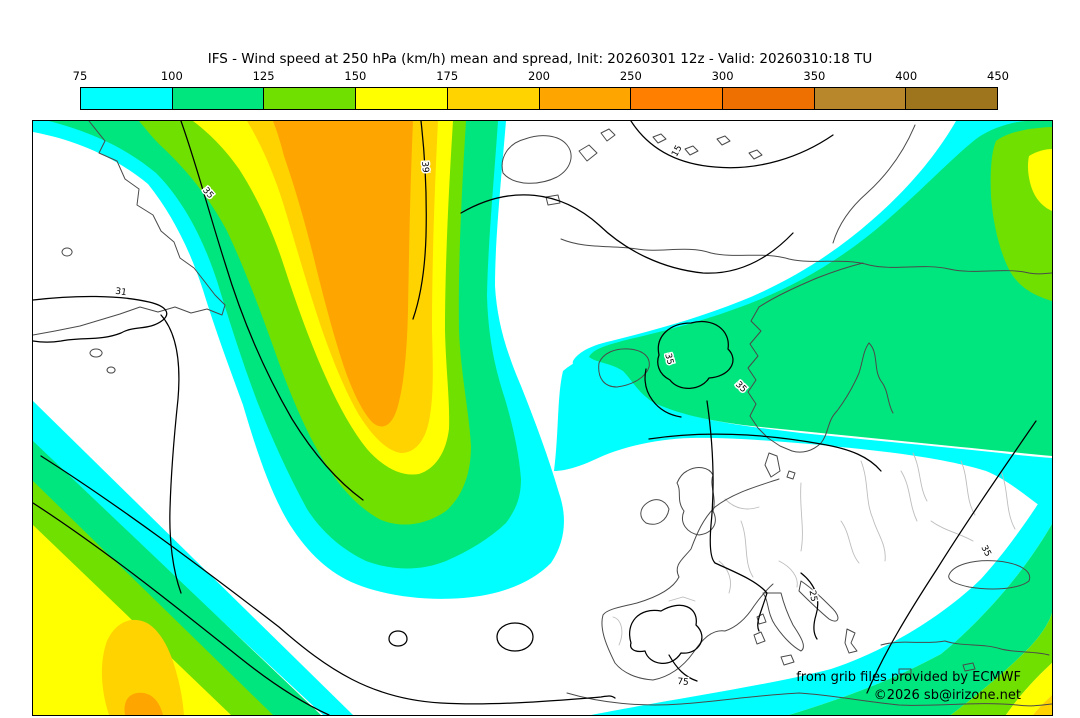 The image size is (1080, 718). What do you see at coordinates (806, 256) in the screenshot?
I see `arctic-coast` at bounding box center [806, 256].